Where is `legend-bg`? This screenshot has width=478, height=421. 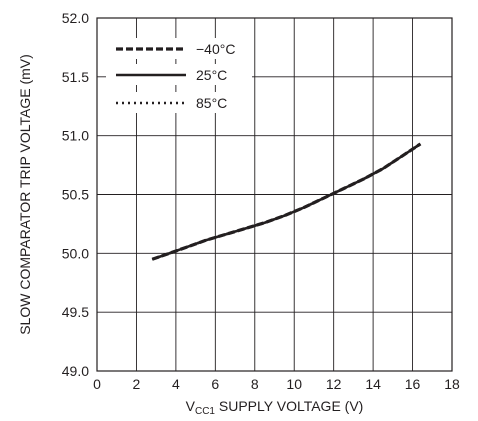
legend-bg is located at coordinates (179, 102).